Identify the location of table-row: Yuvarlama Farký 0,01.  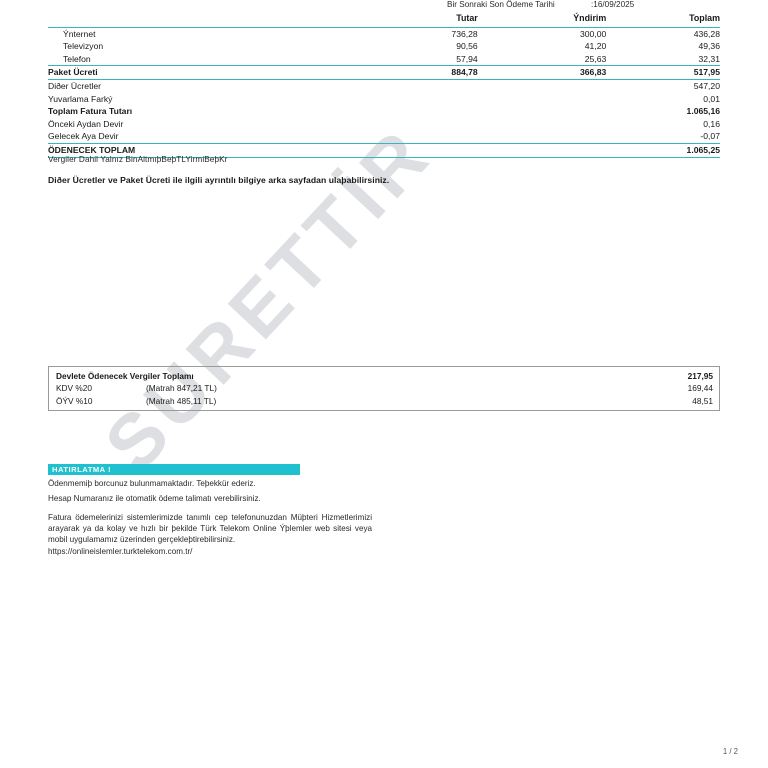
(384, 99).